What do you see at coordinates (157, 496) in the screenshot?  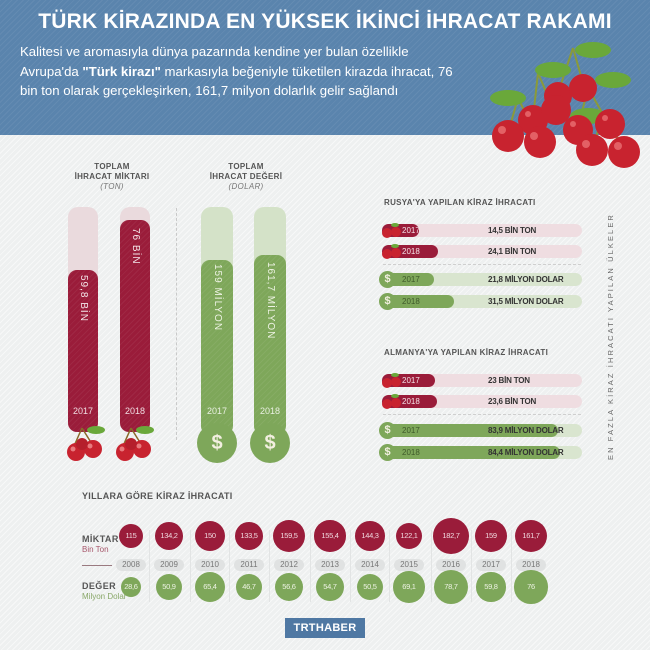 I see `yearly-heading: YILLARA GÖRE KİRAZ İHRACATI` at bounding box center [157, 496].